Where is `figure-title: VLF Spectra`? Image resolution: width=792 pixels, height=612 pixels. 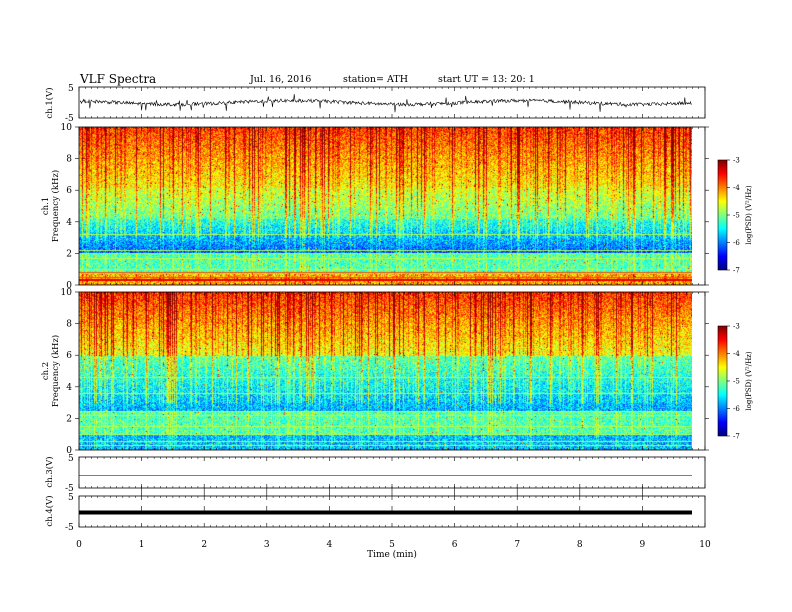
figure-title: VLF Spectra is located at coordinates (117, 79).